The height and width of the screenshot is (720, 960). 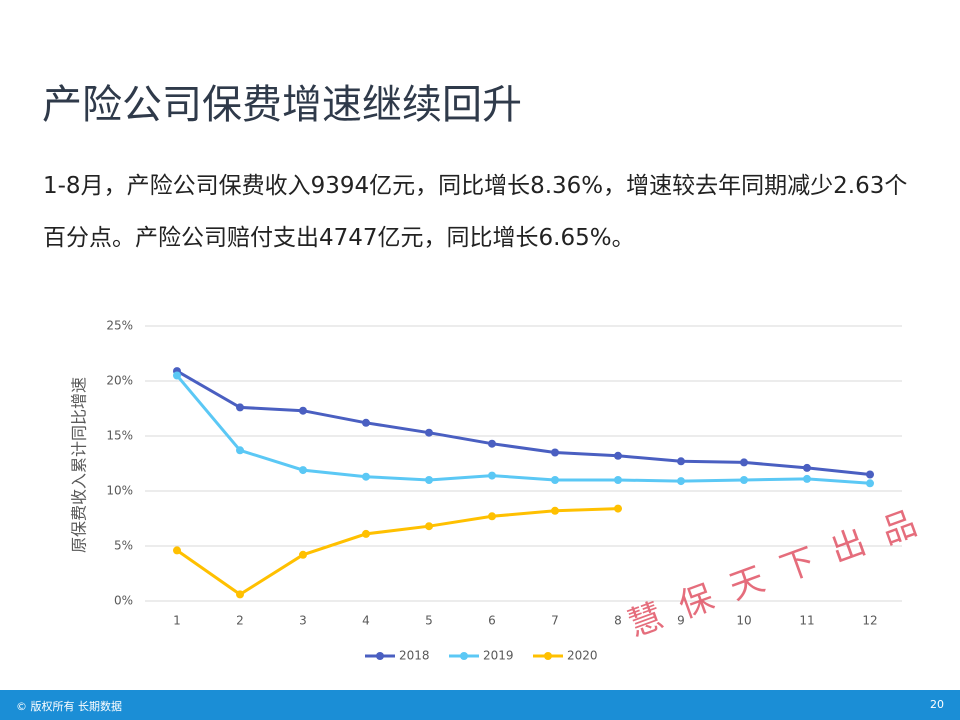 What do you see at coordinates (869, 621) in the screenshot?
I see `x-tick-label: 12` at bounding box center [869, 621].